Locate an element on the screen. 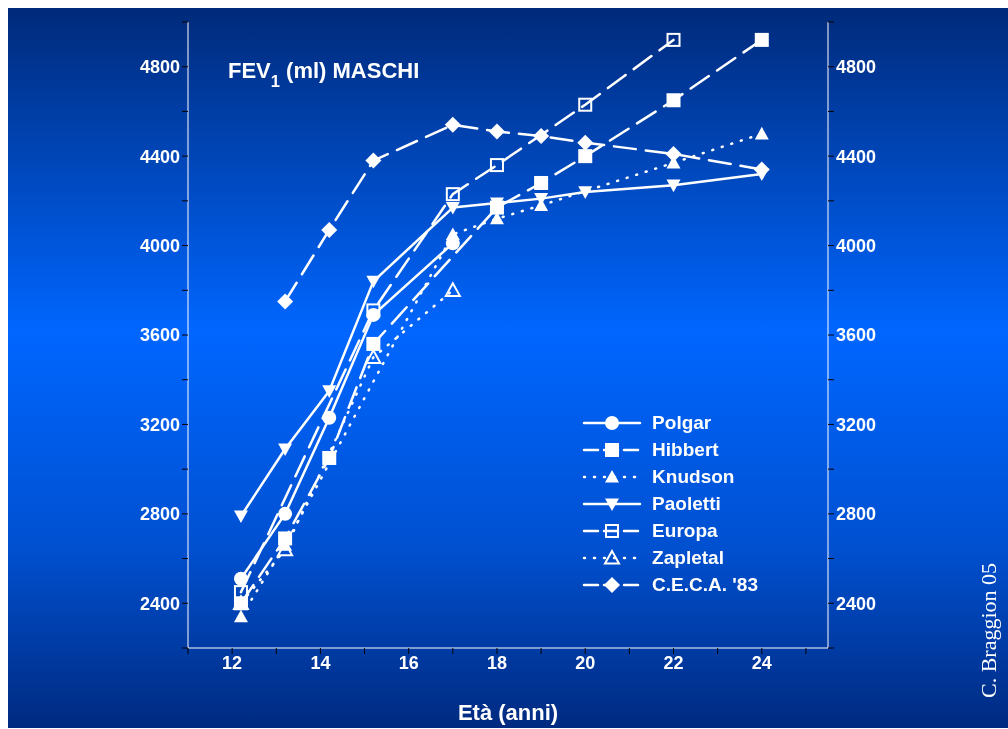  x-tick-label: 12 is located at coordinates (232, 662).